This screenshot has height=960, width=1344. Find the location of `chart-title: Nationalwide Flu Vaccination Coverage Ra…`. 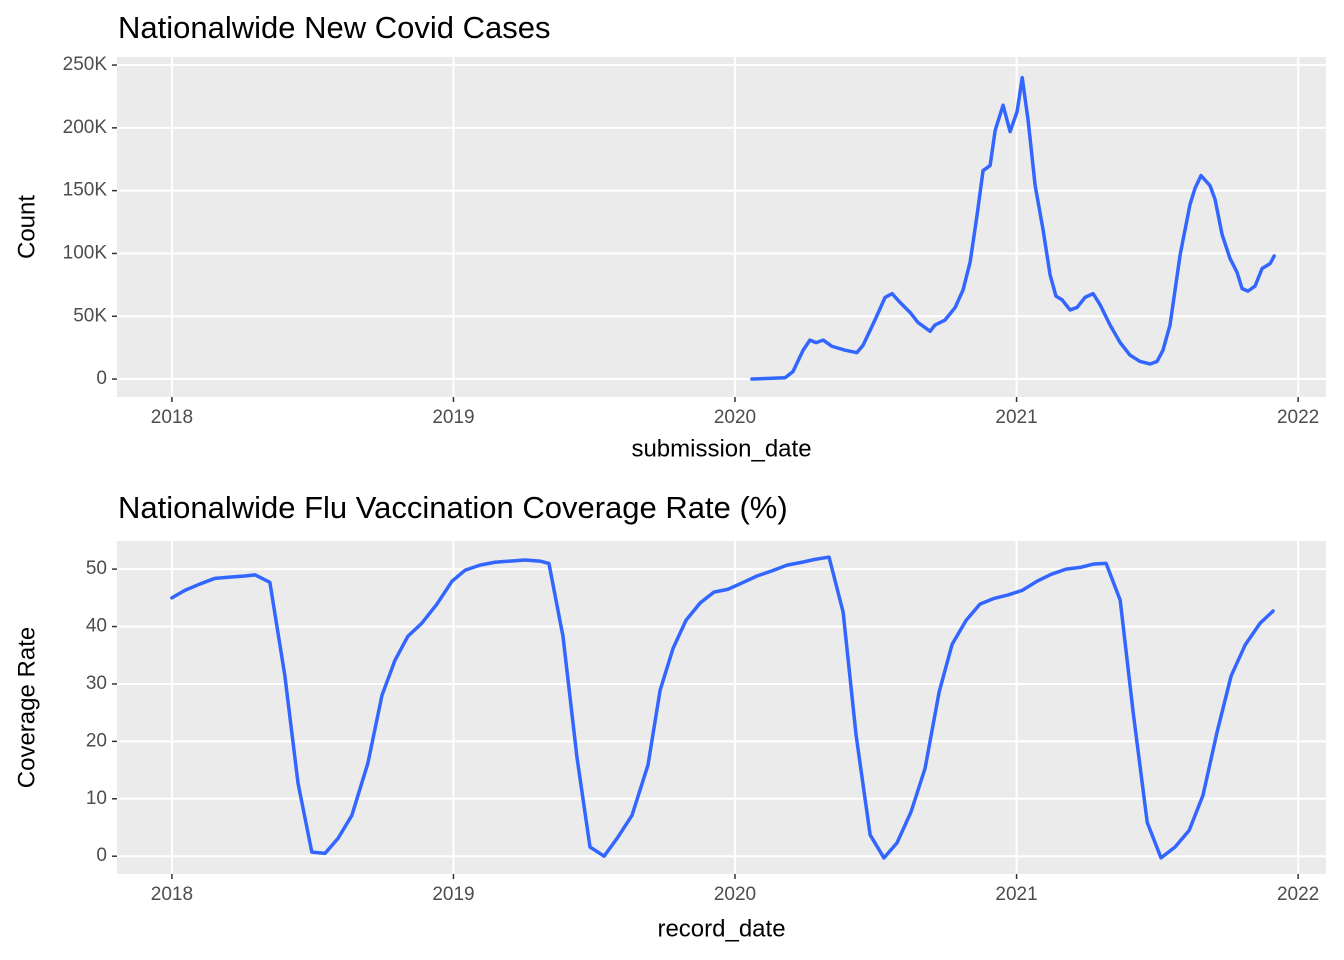

chart-title: Nationalwide Flu Vaccination Coverage Ra… is located at coordinates (453, 507).